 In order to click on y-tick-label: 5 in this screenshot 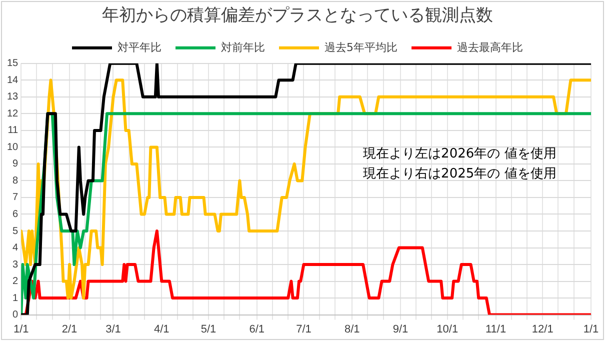, I will do `click(15, 231)`.